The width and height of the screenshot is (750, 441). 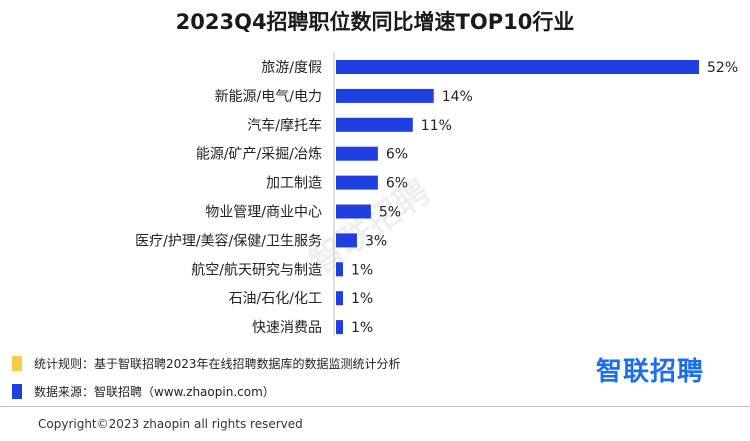 I want to click on note-method-text: 统计规则：基于智联招聘2023年在线招聘数据库的数据监测统计分析, so click(x=217, y=363).